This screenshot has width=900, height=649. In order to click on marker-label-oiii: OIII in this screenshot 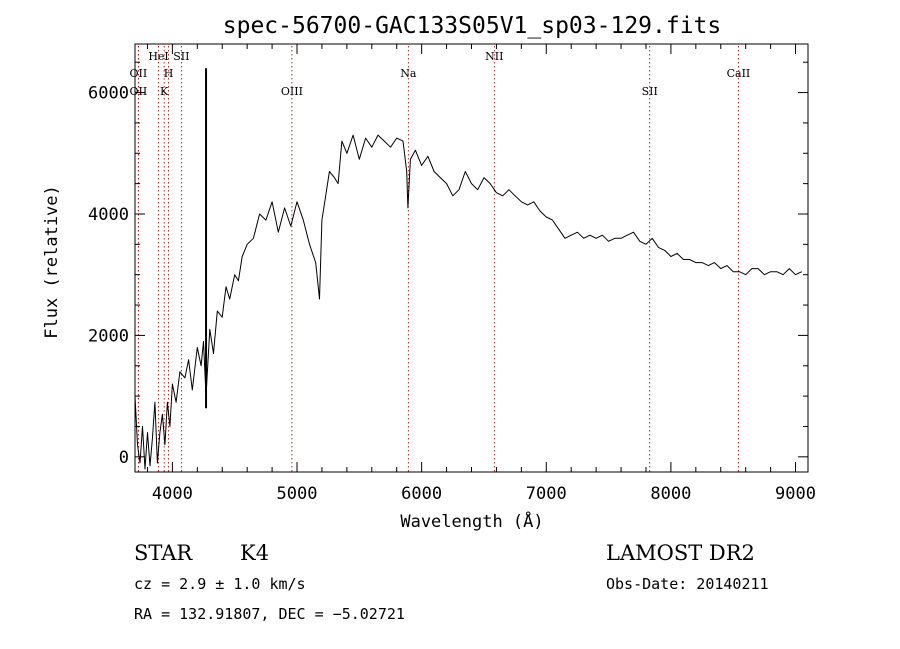, I will do `click(292, 91)`.